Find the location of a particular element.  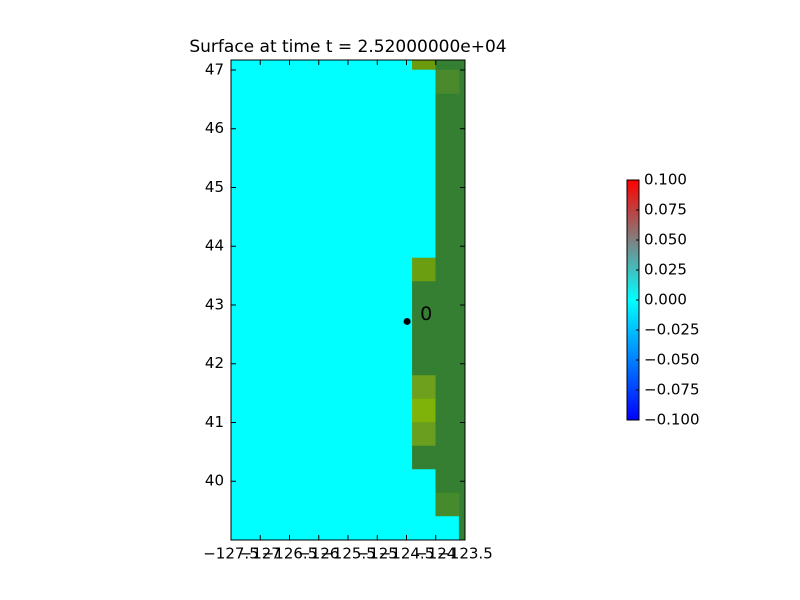

x-tick-label: −125.5 is located at coordinates (348, 554).